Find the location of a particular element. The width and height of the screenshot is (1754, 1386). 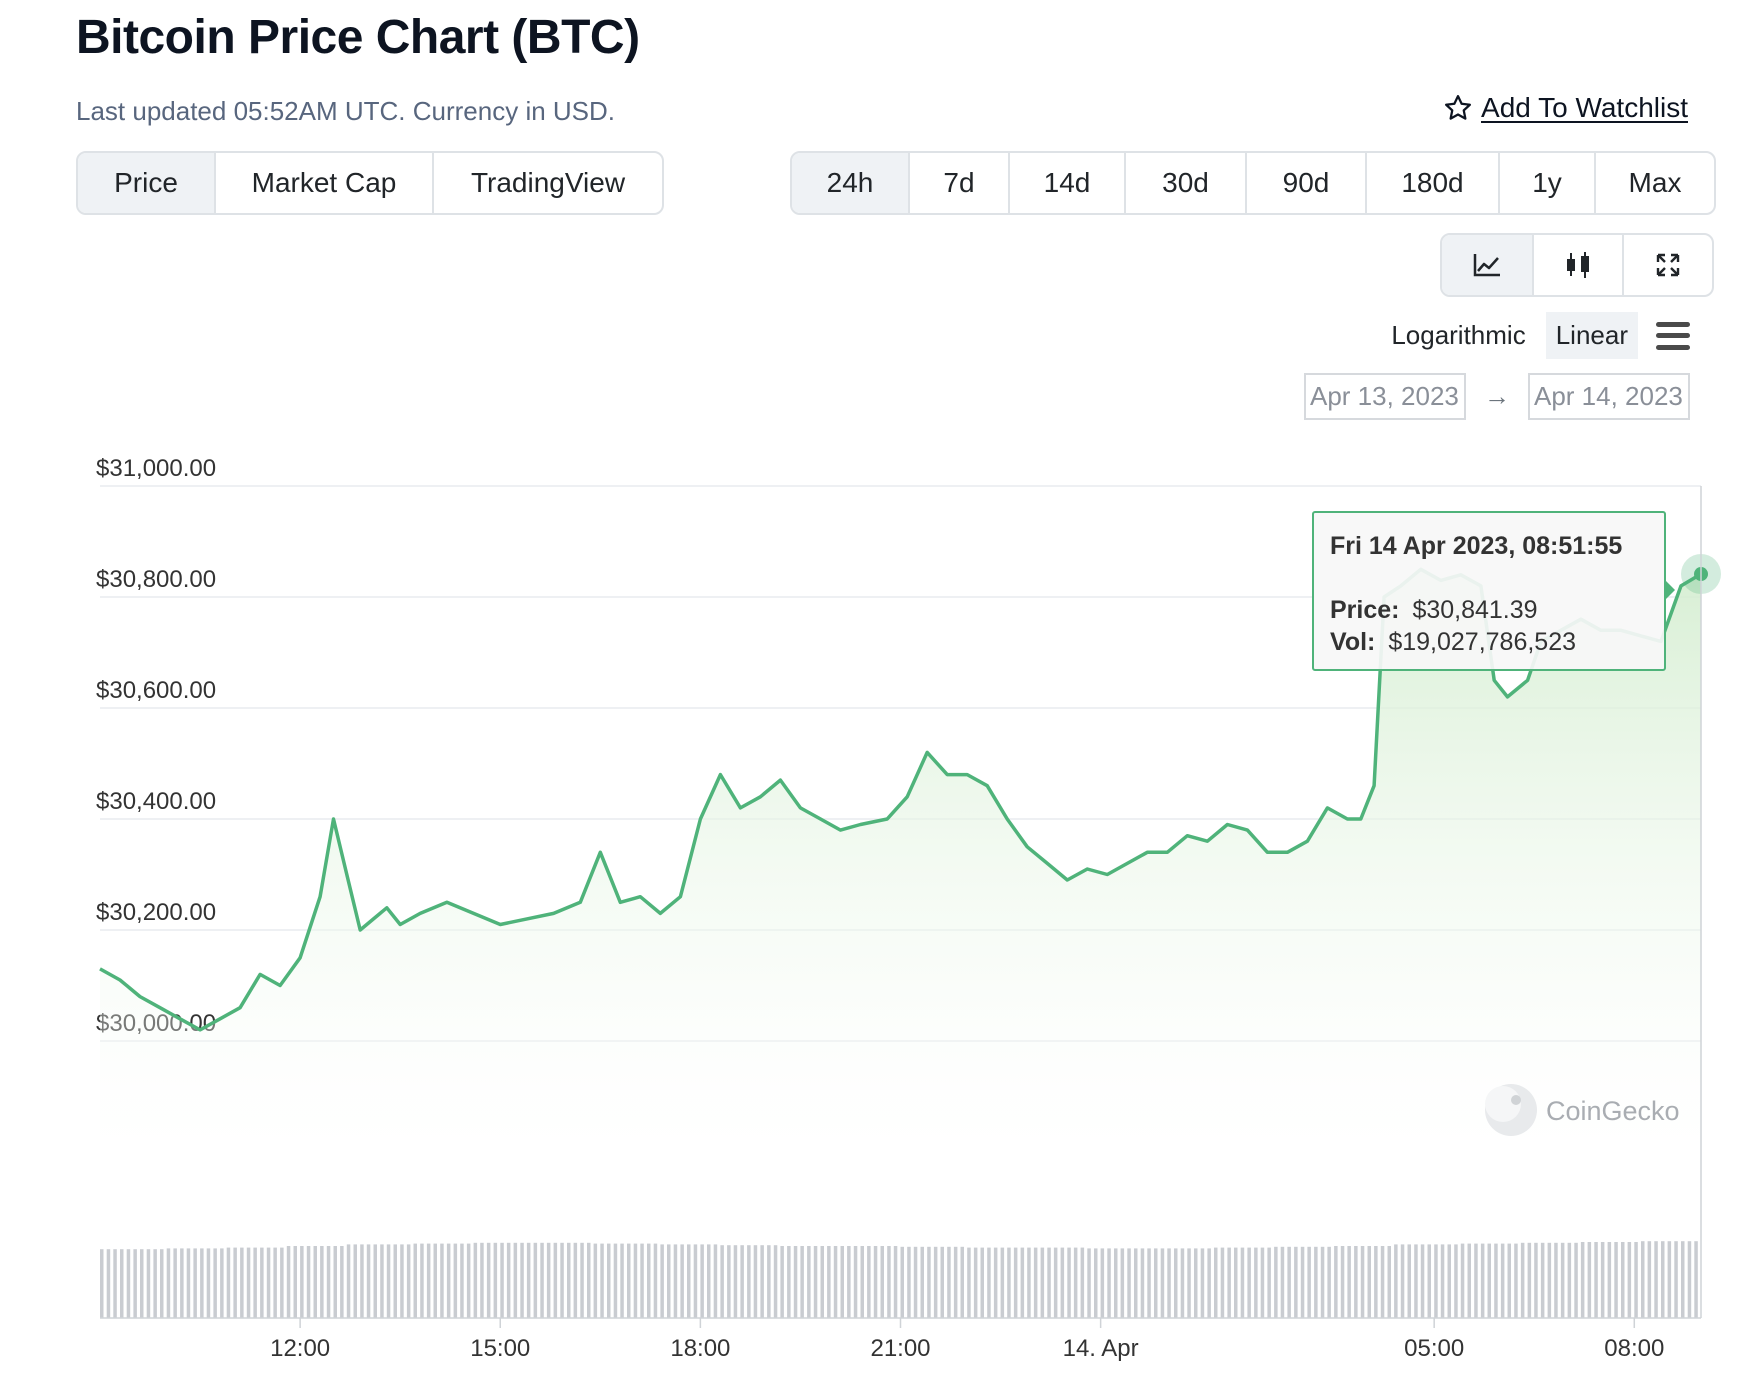

tab-tradingview: TradingView is located at coordinates (548, 182).